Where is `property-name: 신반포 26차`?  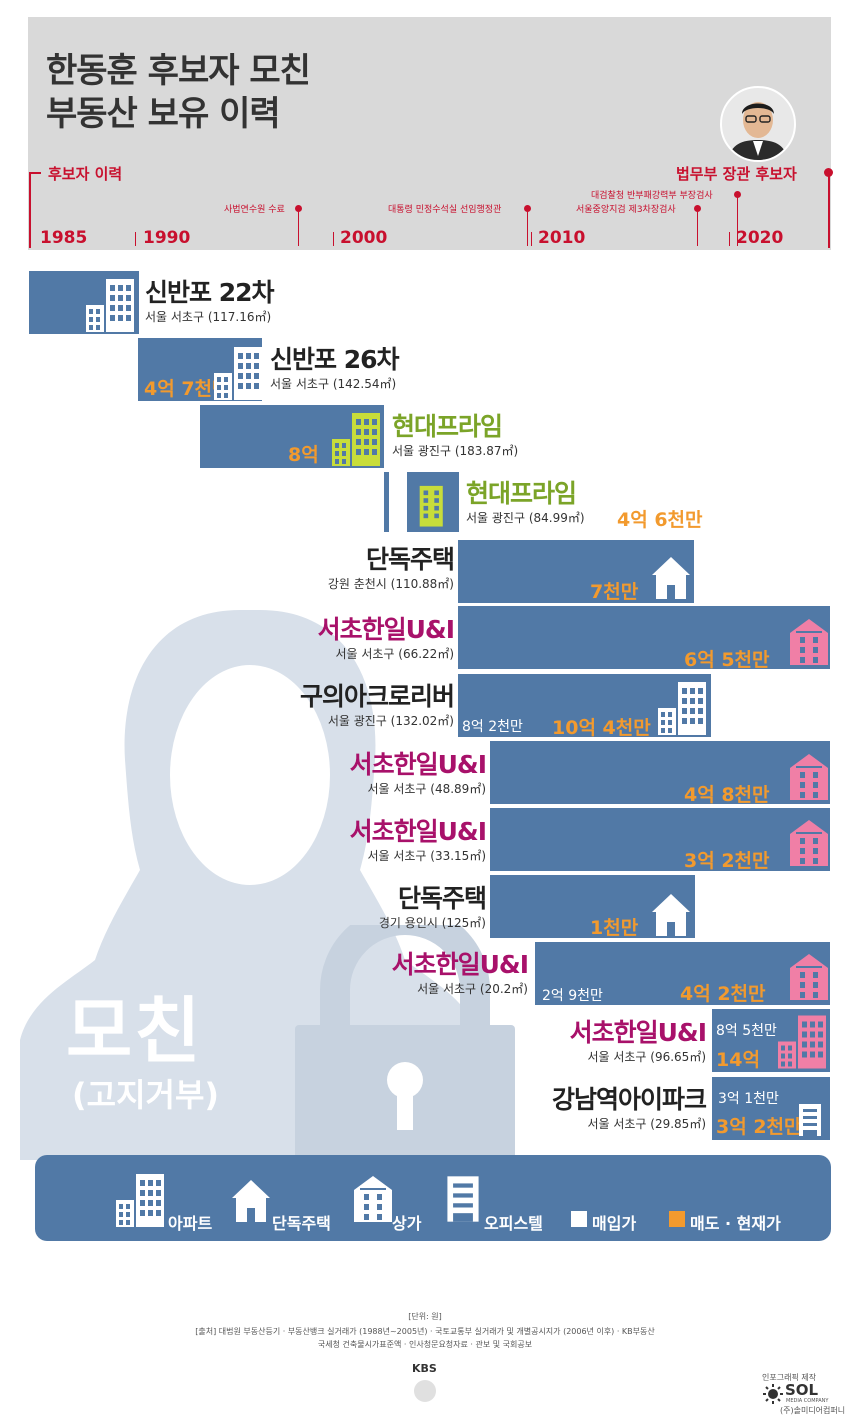 property-name: 신반포 26차 is located at coordinates (334, 359).